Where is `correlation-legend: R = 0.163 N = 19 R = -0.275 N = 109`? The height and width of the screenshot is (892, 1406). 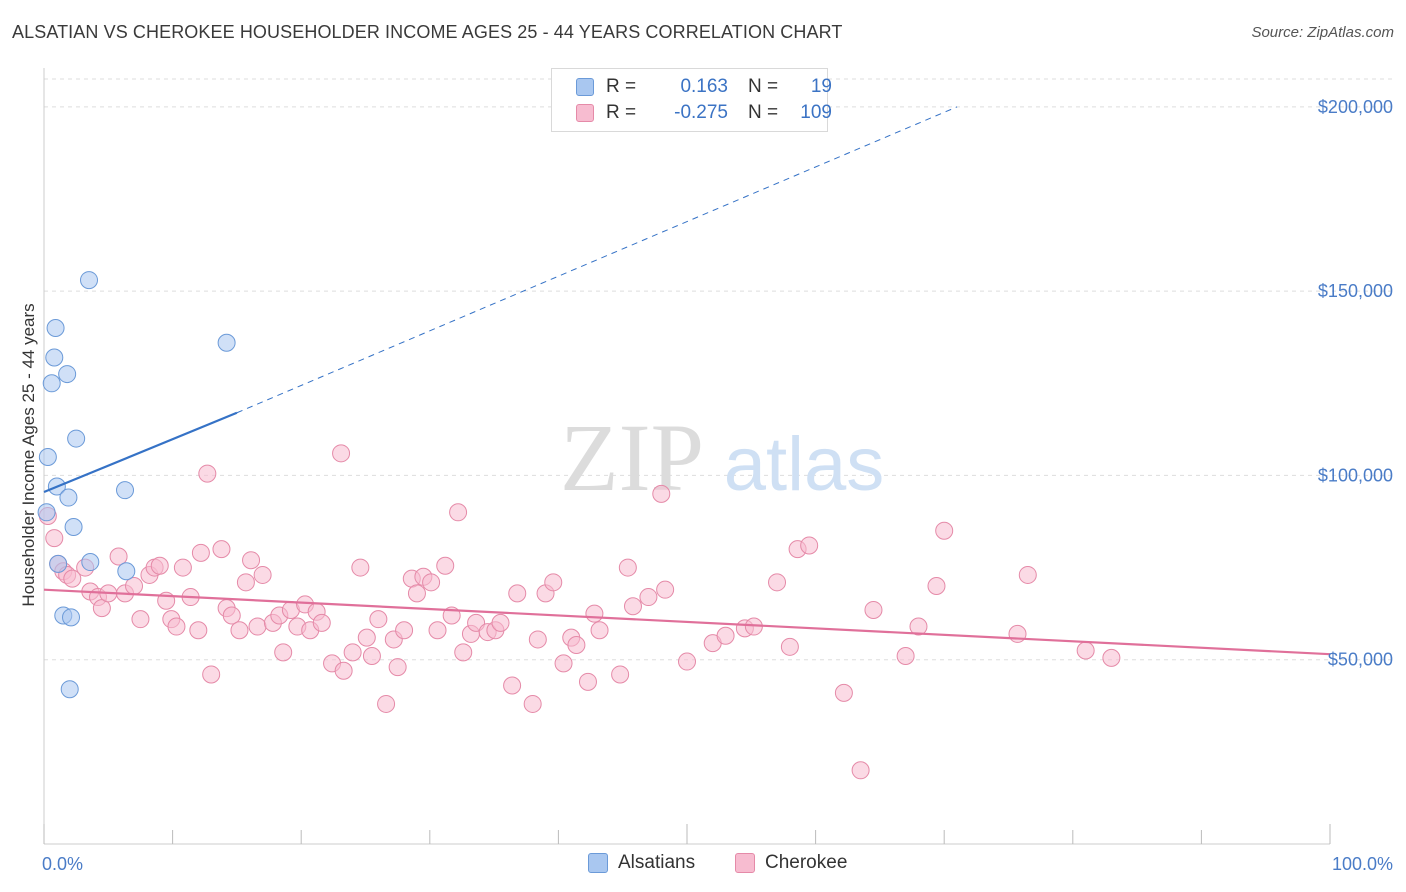 correlation-legend: R = 0.163 N = 19 R = -0.275 N = 109 is located at coordinates (691, 100).